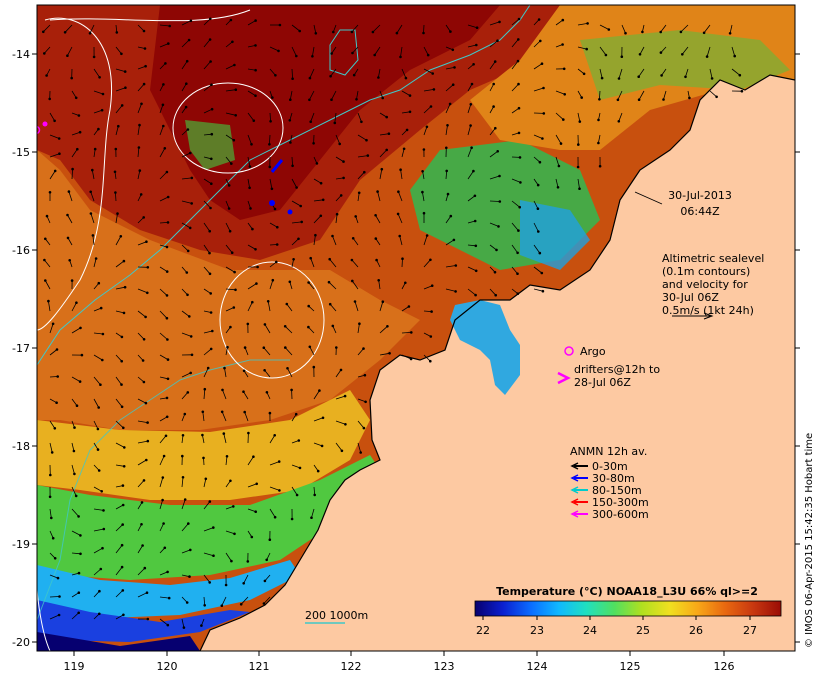  Describe the element at coordinates (628, 608) in the screenshot. I see `colorbar-bar` at that location.